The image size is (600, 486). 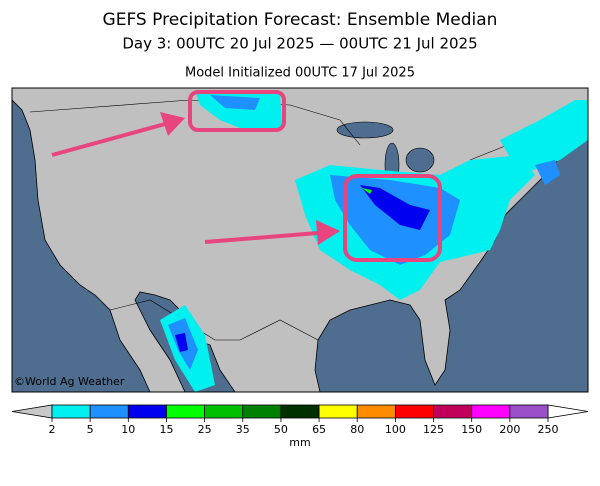 I want to click on credit: ©World Ag Weather, so click(x=69, y=381).